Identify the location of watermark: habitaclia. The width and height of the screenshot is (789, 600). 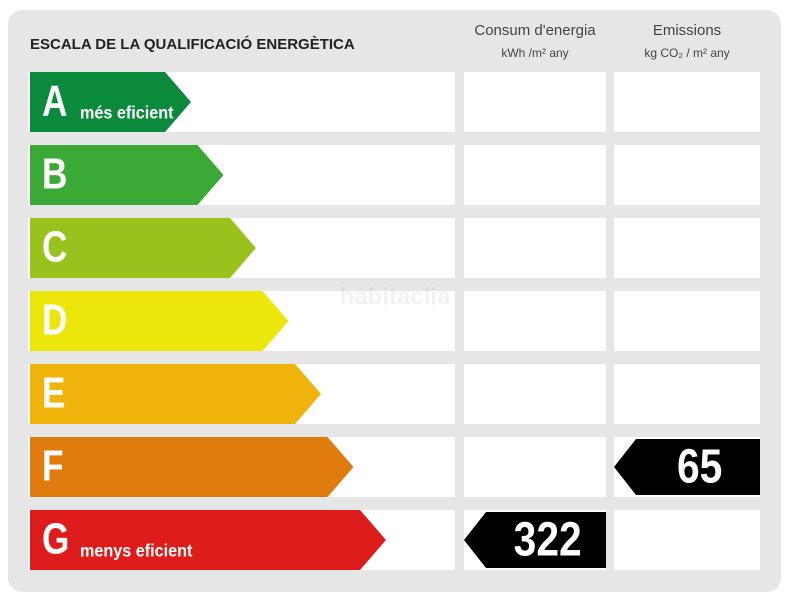
(395, 296).